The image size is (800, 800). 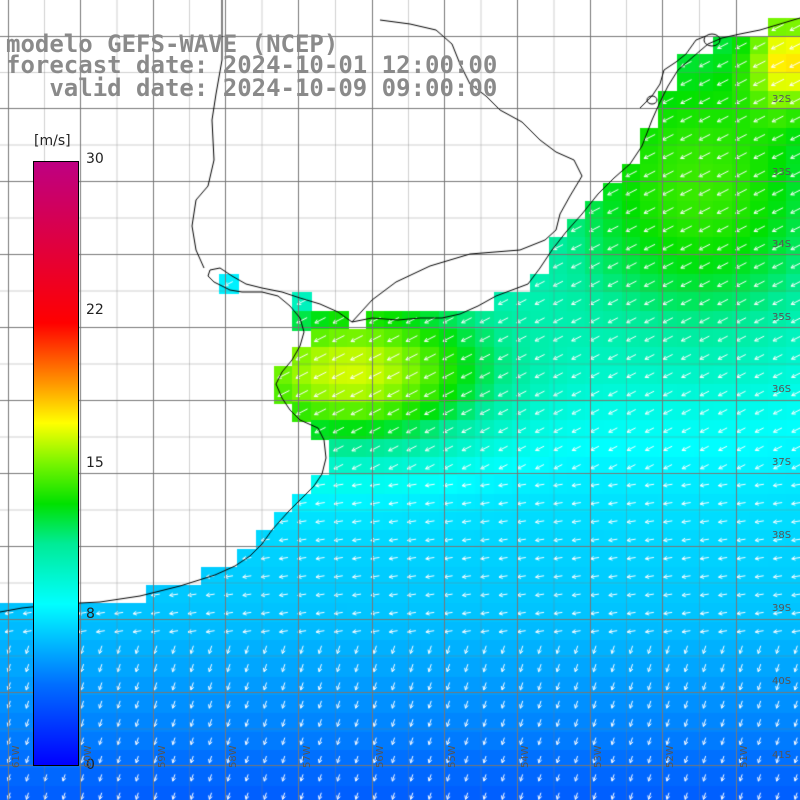 I want to click on valid-date: valid date: 2024-10-09 09:00:00, so click(x=252, y=88).